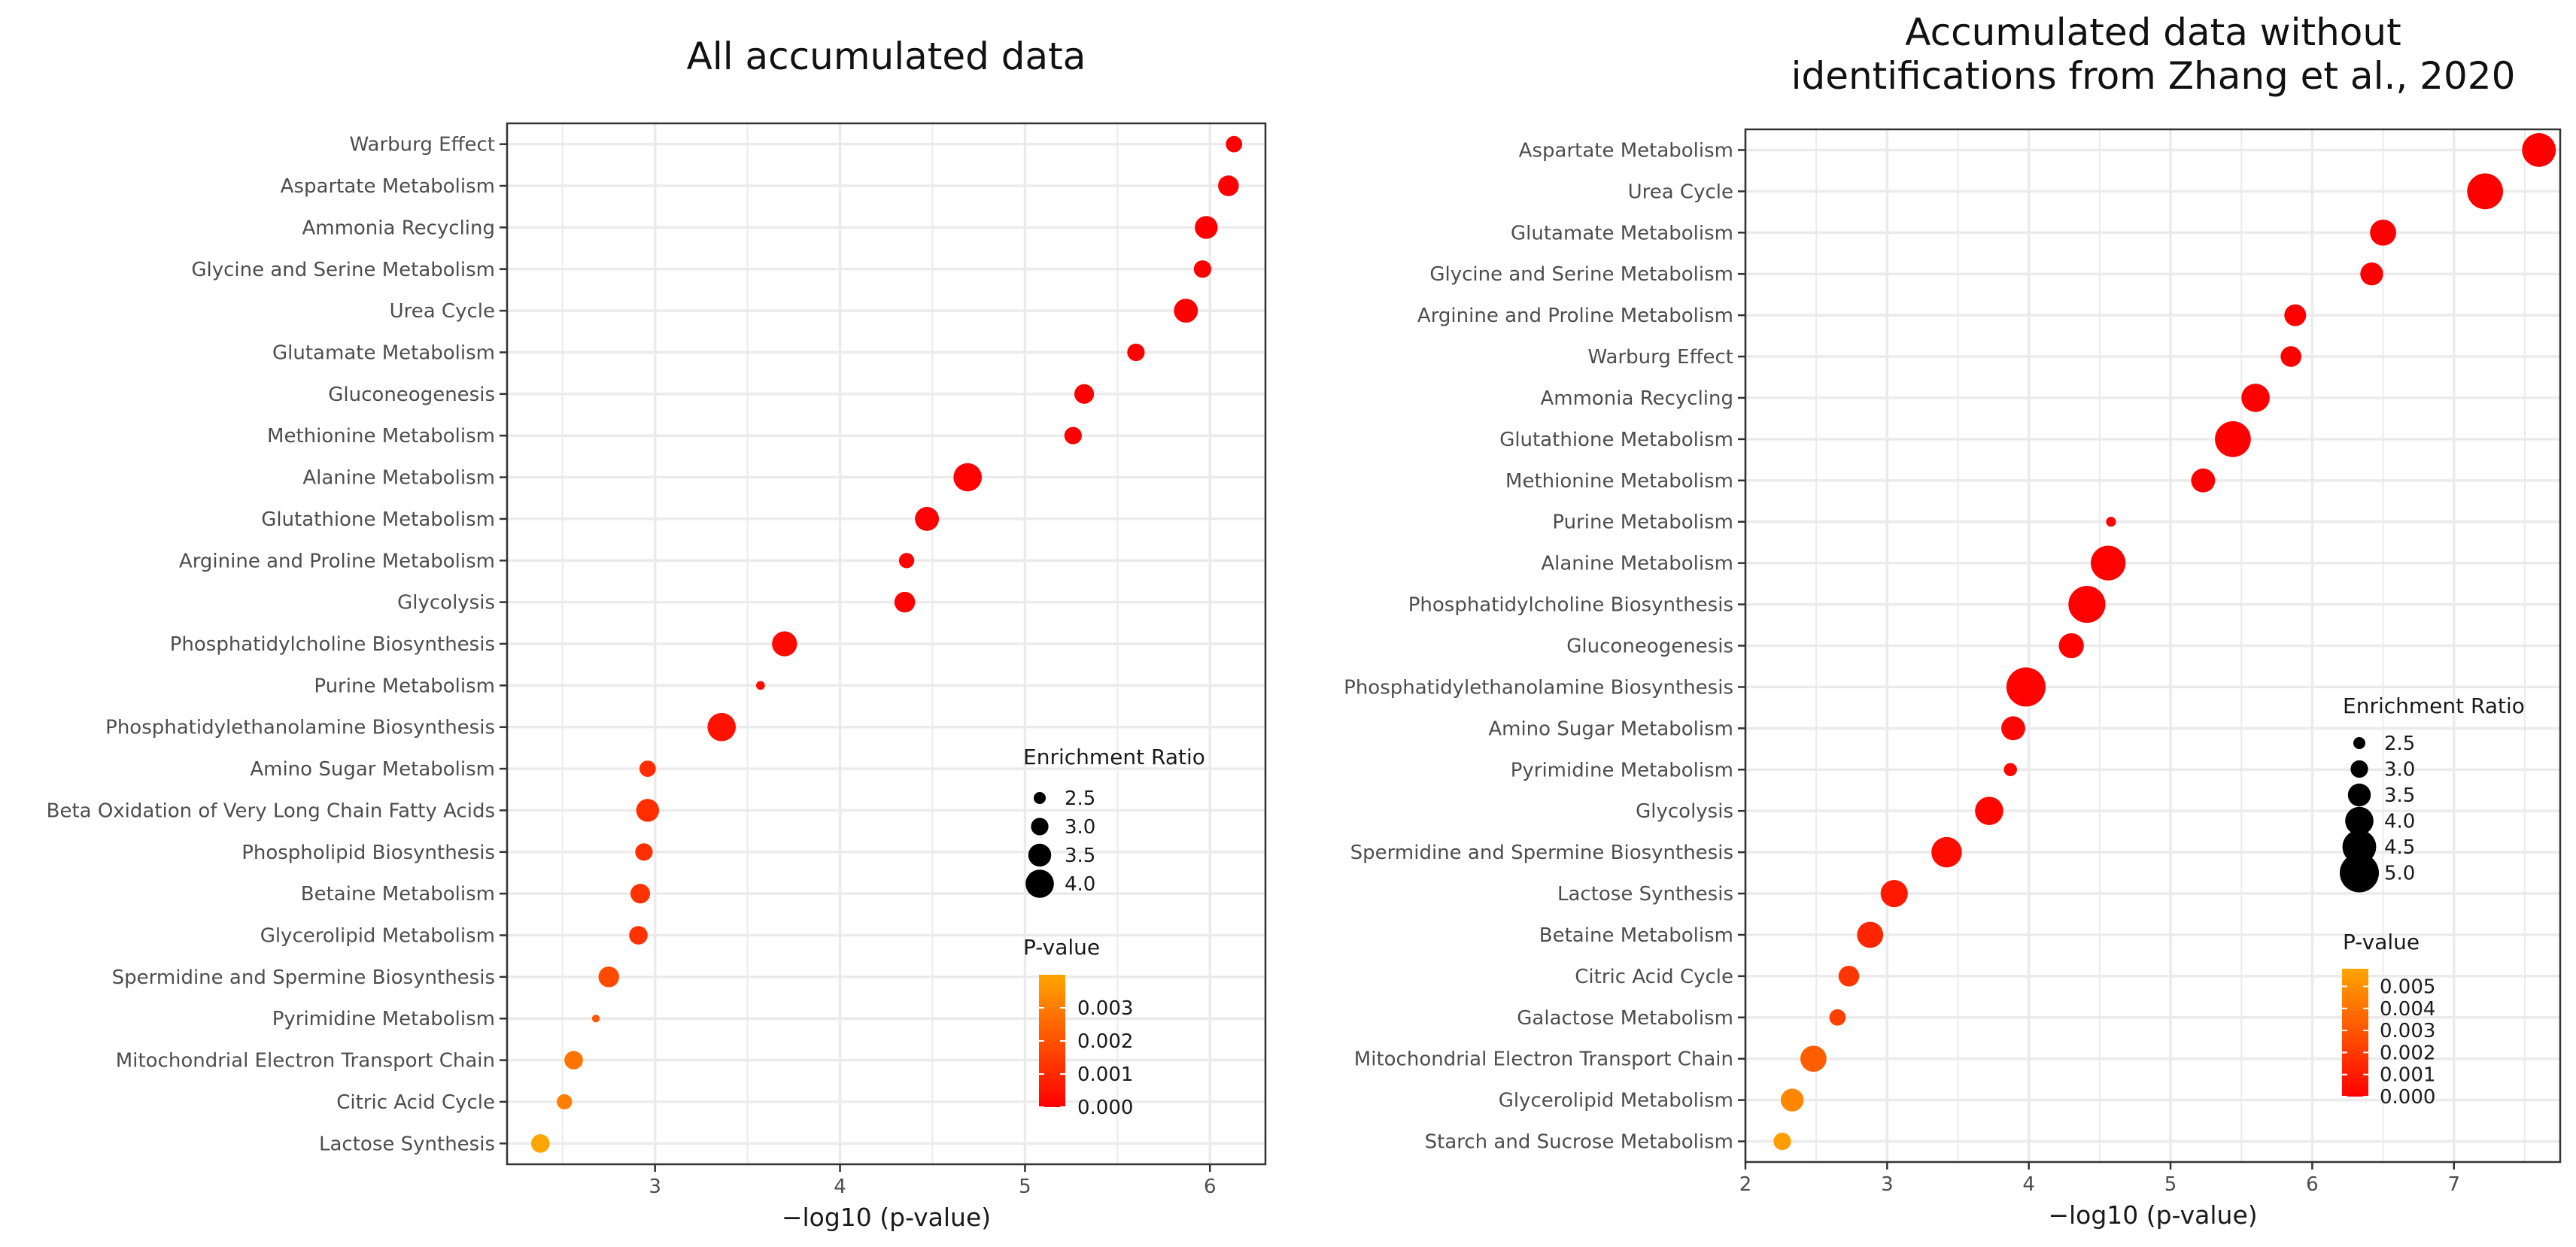  I want to click on legend-size-label: 2.5, so click(1080, 799).